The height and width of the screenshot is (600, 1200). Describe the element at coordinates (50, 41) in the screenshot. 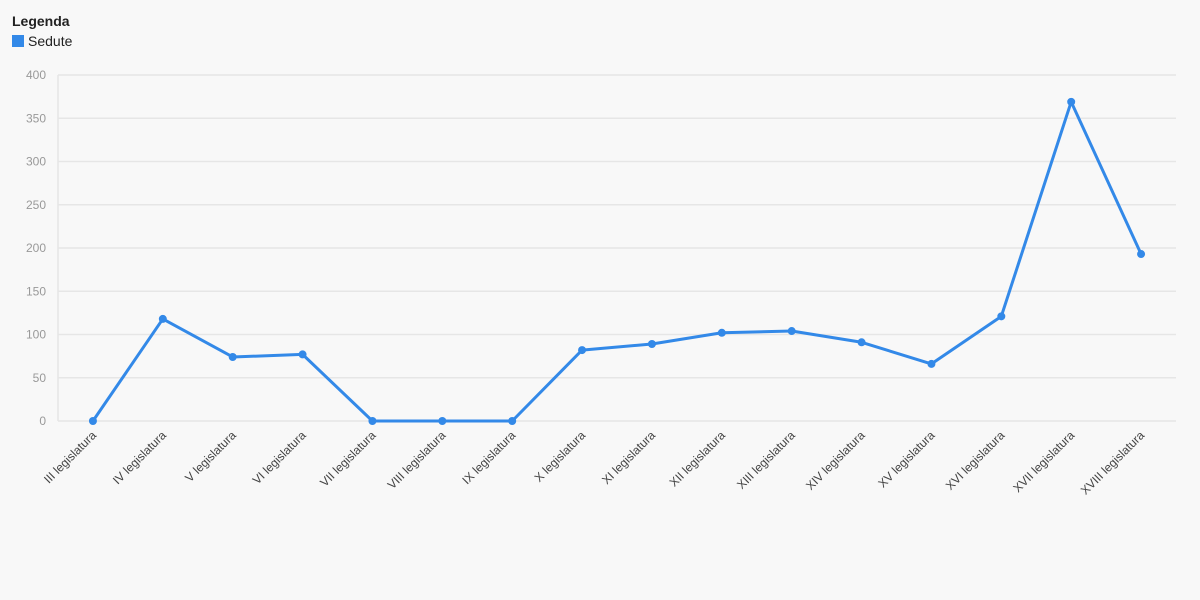

I see `legend-label: Sedute` at that location.